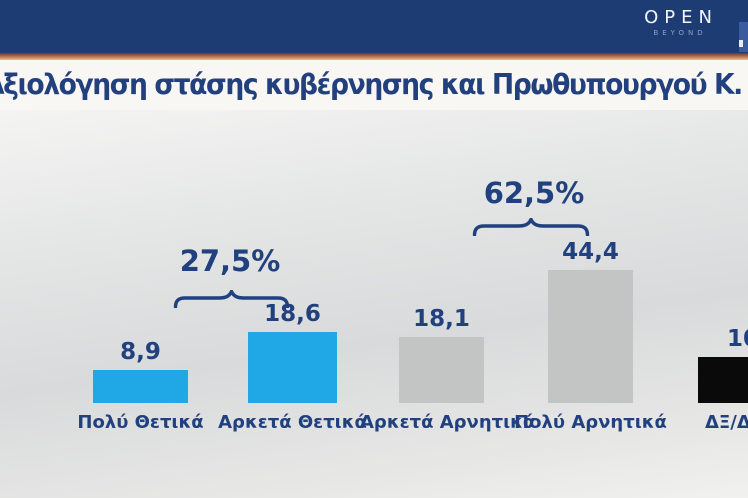  I want to click on bar-category-arketa-arnitika: Αρκετά Αρνητικά, so click(448, 422).